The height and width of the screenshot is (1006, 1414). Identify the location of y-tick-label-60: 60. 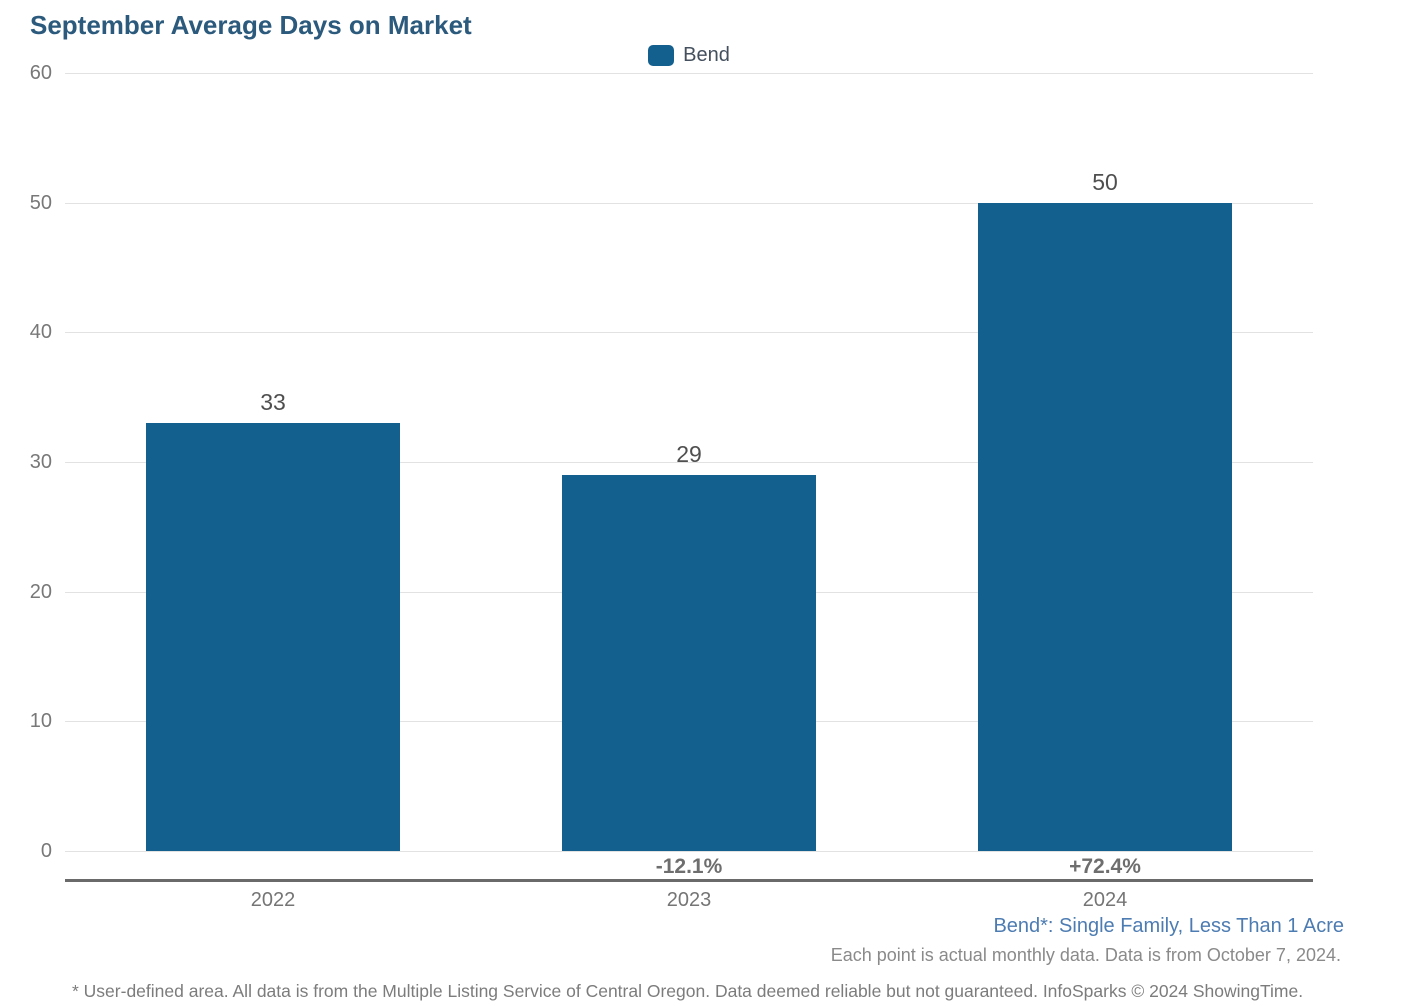
(40, 73).